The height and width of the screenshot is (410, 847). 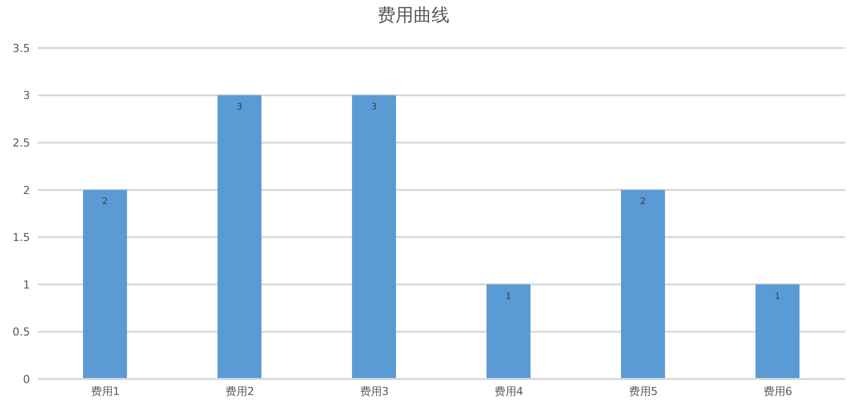 I want to click on y-tick-label: 0, so click(x=26, y=379).